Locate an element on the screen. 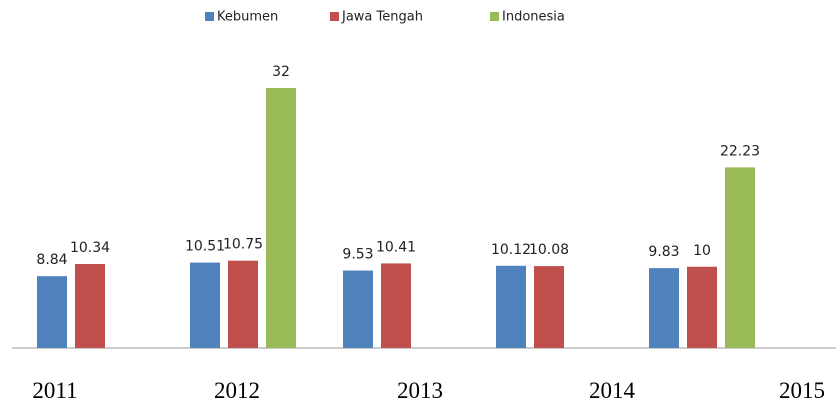 Image resolution: width=836 pixels, height=420 pixels. x-tick-label: 2013 is located at coordinates (420, 390).